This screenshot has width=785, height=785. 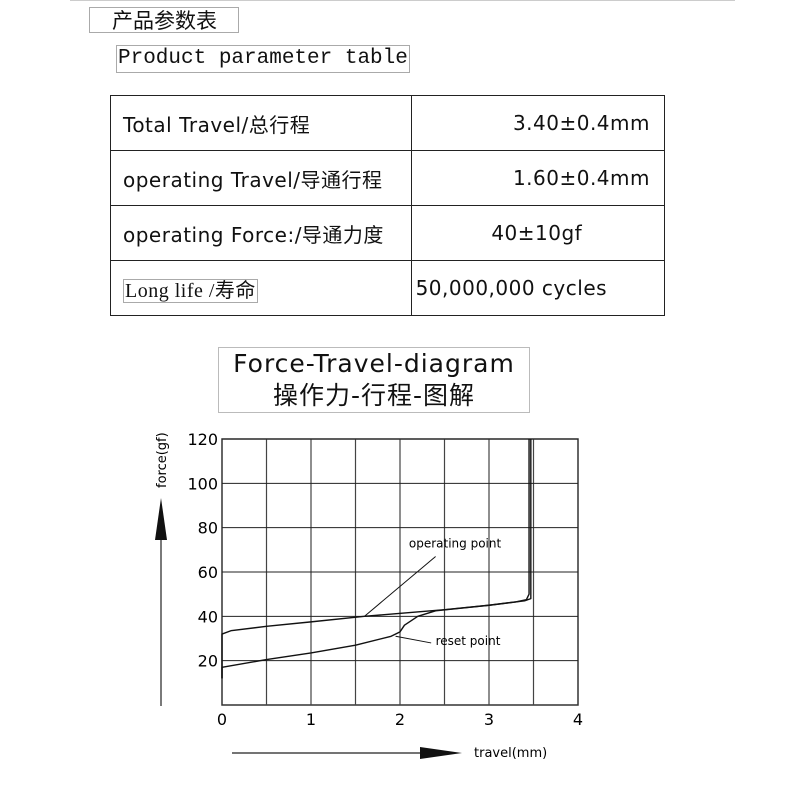 What do you see at coordinates (202, 483) in the screenshot?
I see `y-tick-label: 100` at bounding box center [202, 483].